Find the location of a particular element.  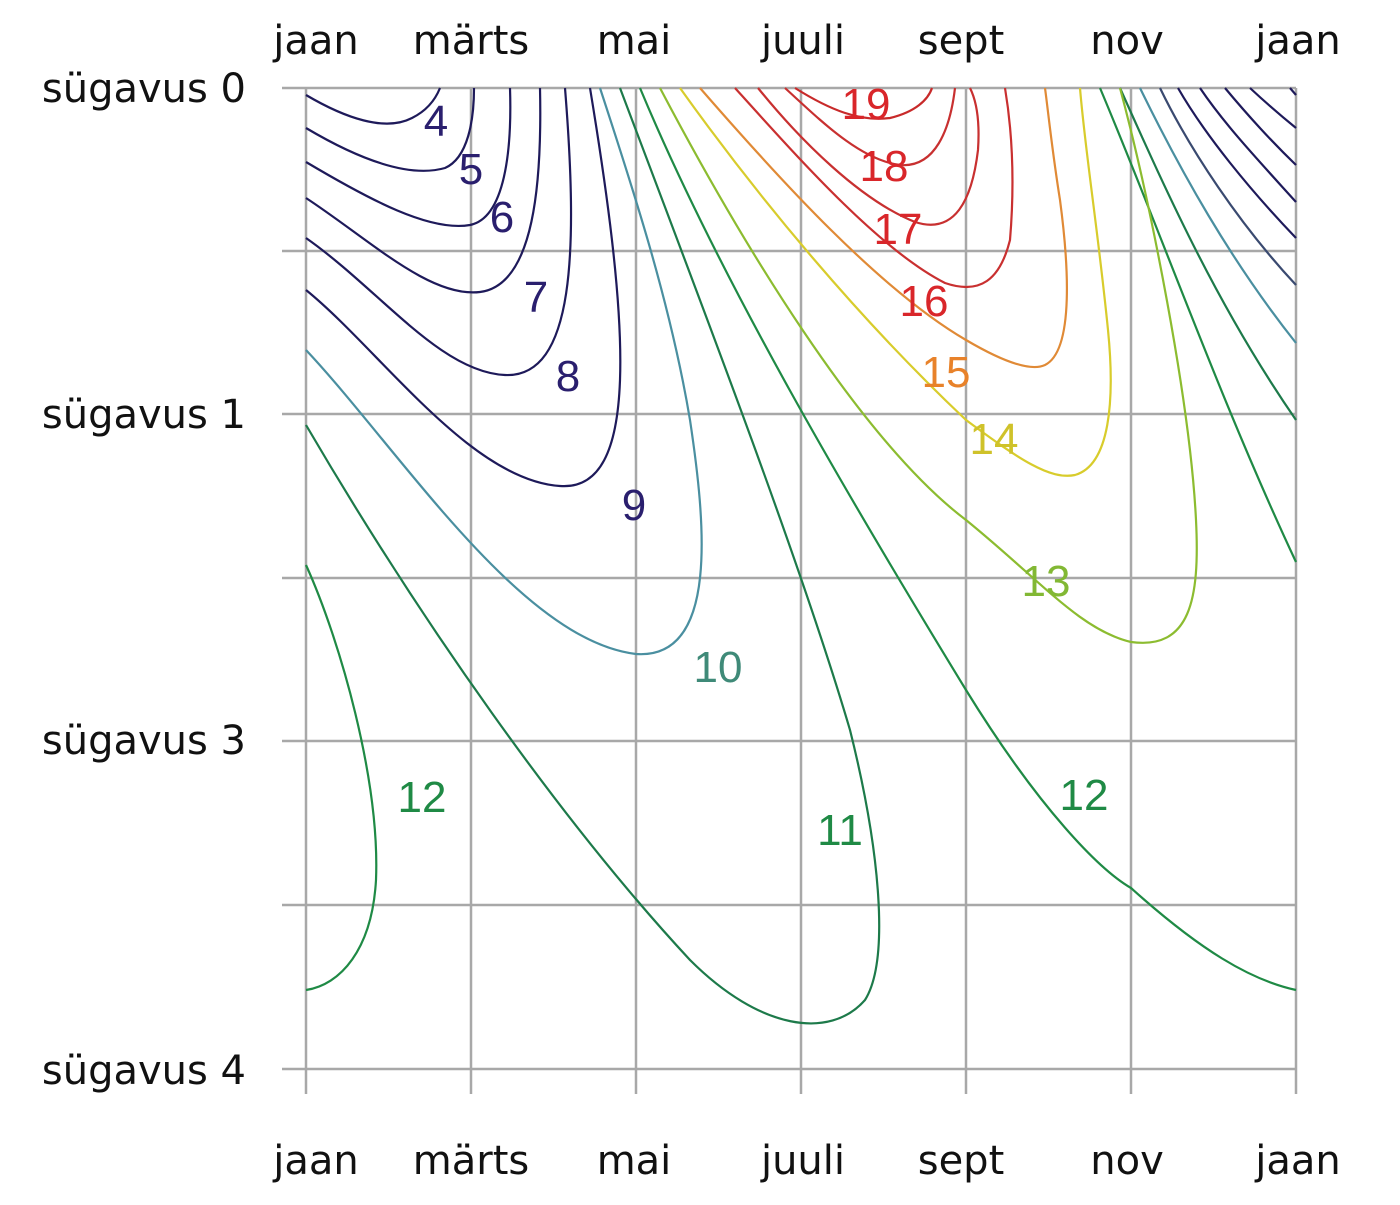

contour-label: 14 is located at coordinates (994, 439).